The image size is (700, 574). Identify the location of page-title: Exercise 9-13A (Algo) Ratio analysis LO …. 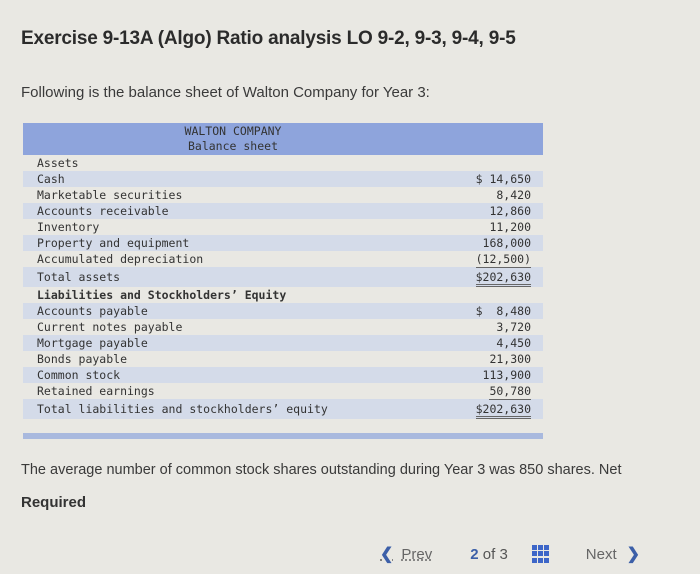
(268, 38).